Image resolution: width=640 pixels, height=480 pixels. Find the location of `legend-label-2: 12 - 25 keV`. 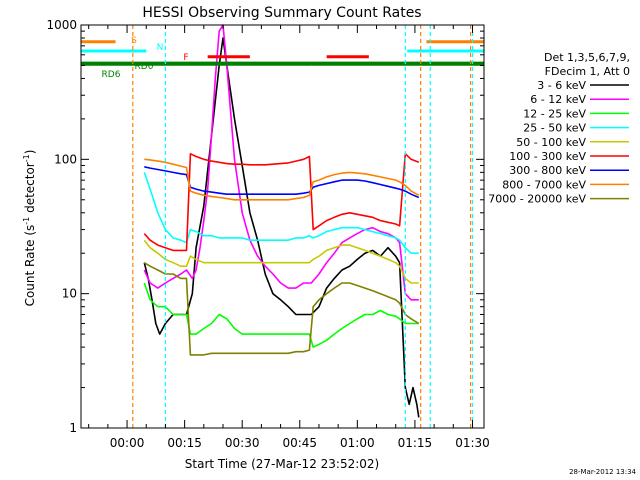

legend-label-2: 12 - 25 keV is located at coordinates (554, 113).